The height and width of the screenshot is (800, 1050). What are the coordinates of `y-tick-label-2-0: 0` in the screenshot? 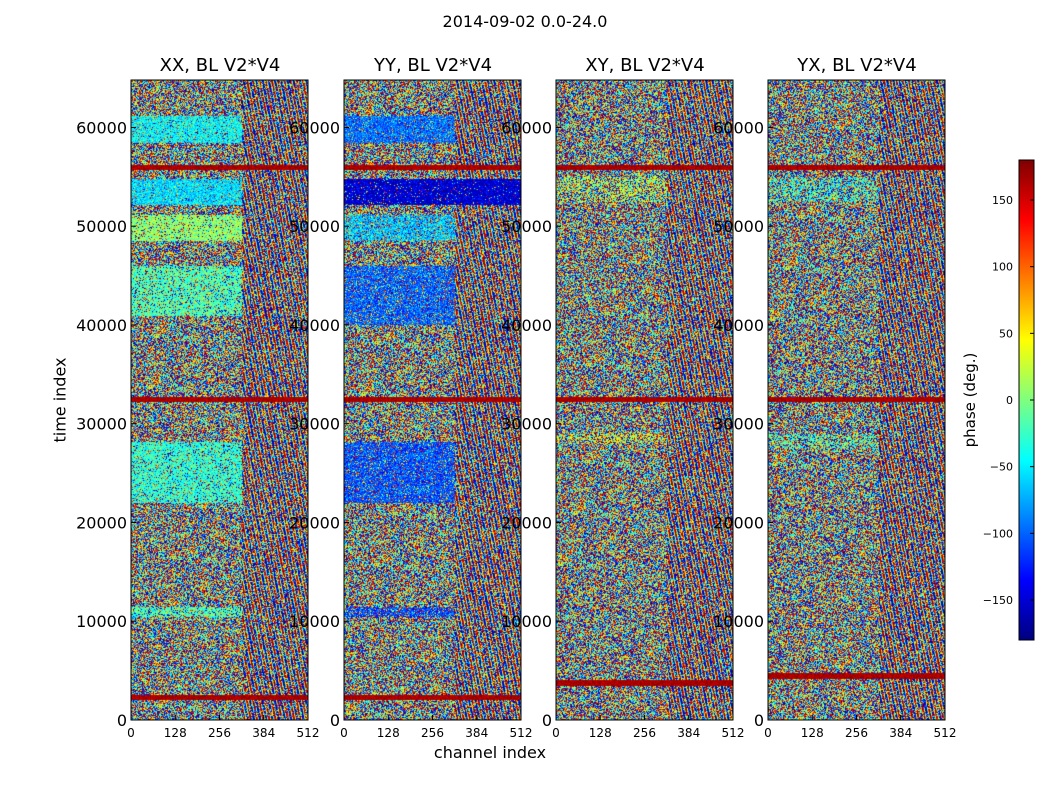 It's located at (547, 720).